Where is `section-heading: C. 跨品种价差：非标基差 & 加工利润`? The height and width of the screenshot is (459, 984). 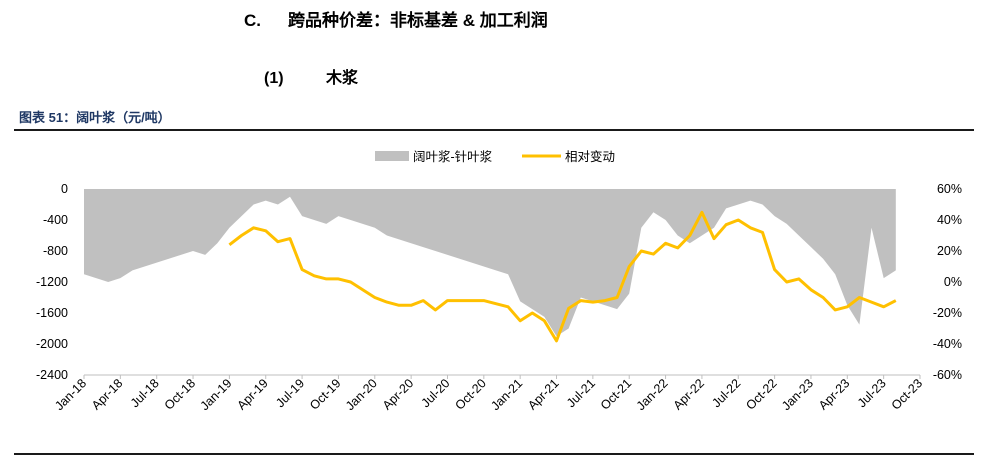 section-heading: C. 跨品种价差：非标基差 & 加工利润 is located at coordinates (396, 18).